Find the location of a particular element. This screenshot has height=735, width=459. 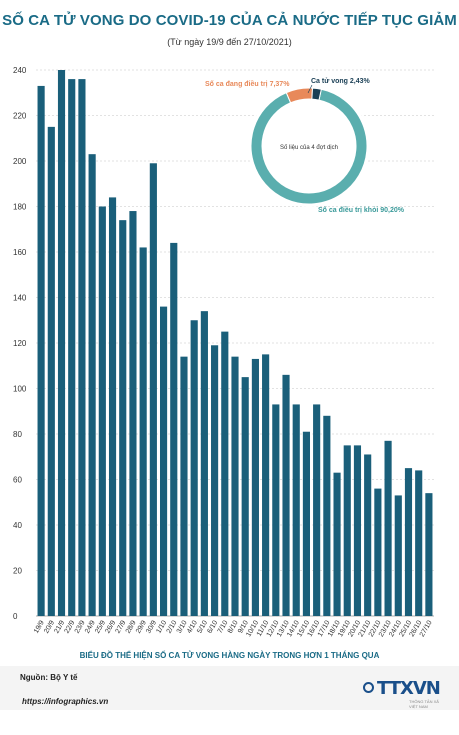

logo-subtext: THÔNG TẤN XÃ VIỆT NAM is located at coordinates (424, 704).